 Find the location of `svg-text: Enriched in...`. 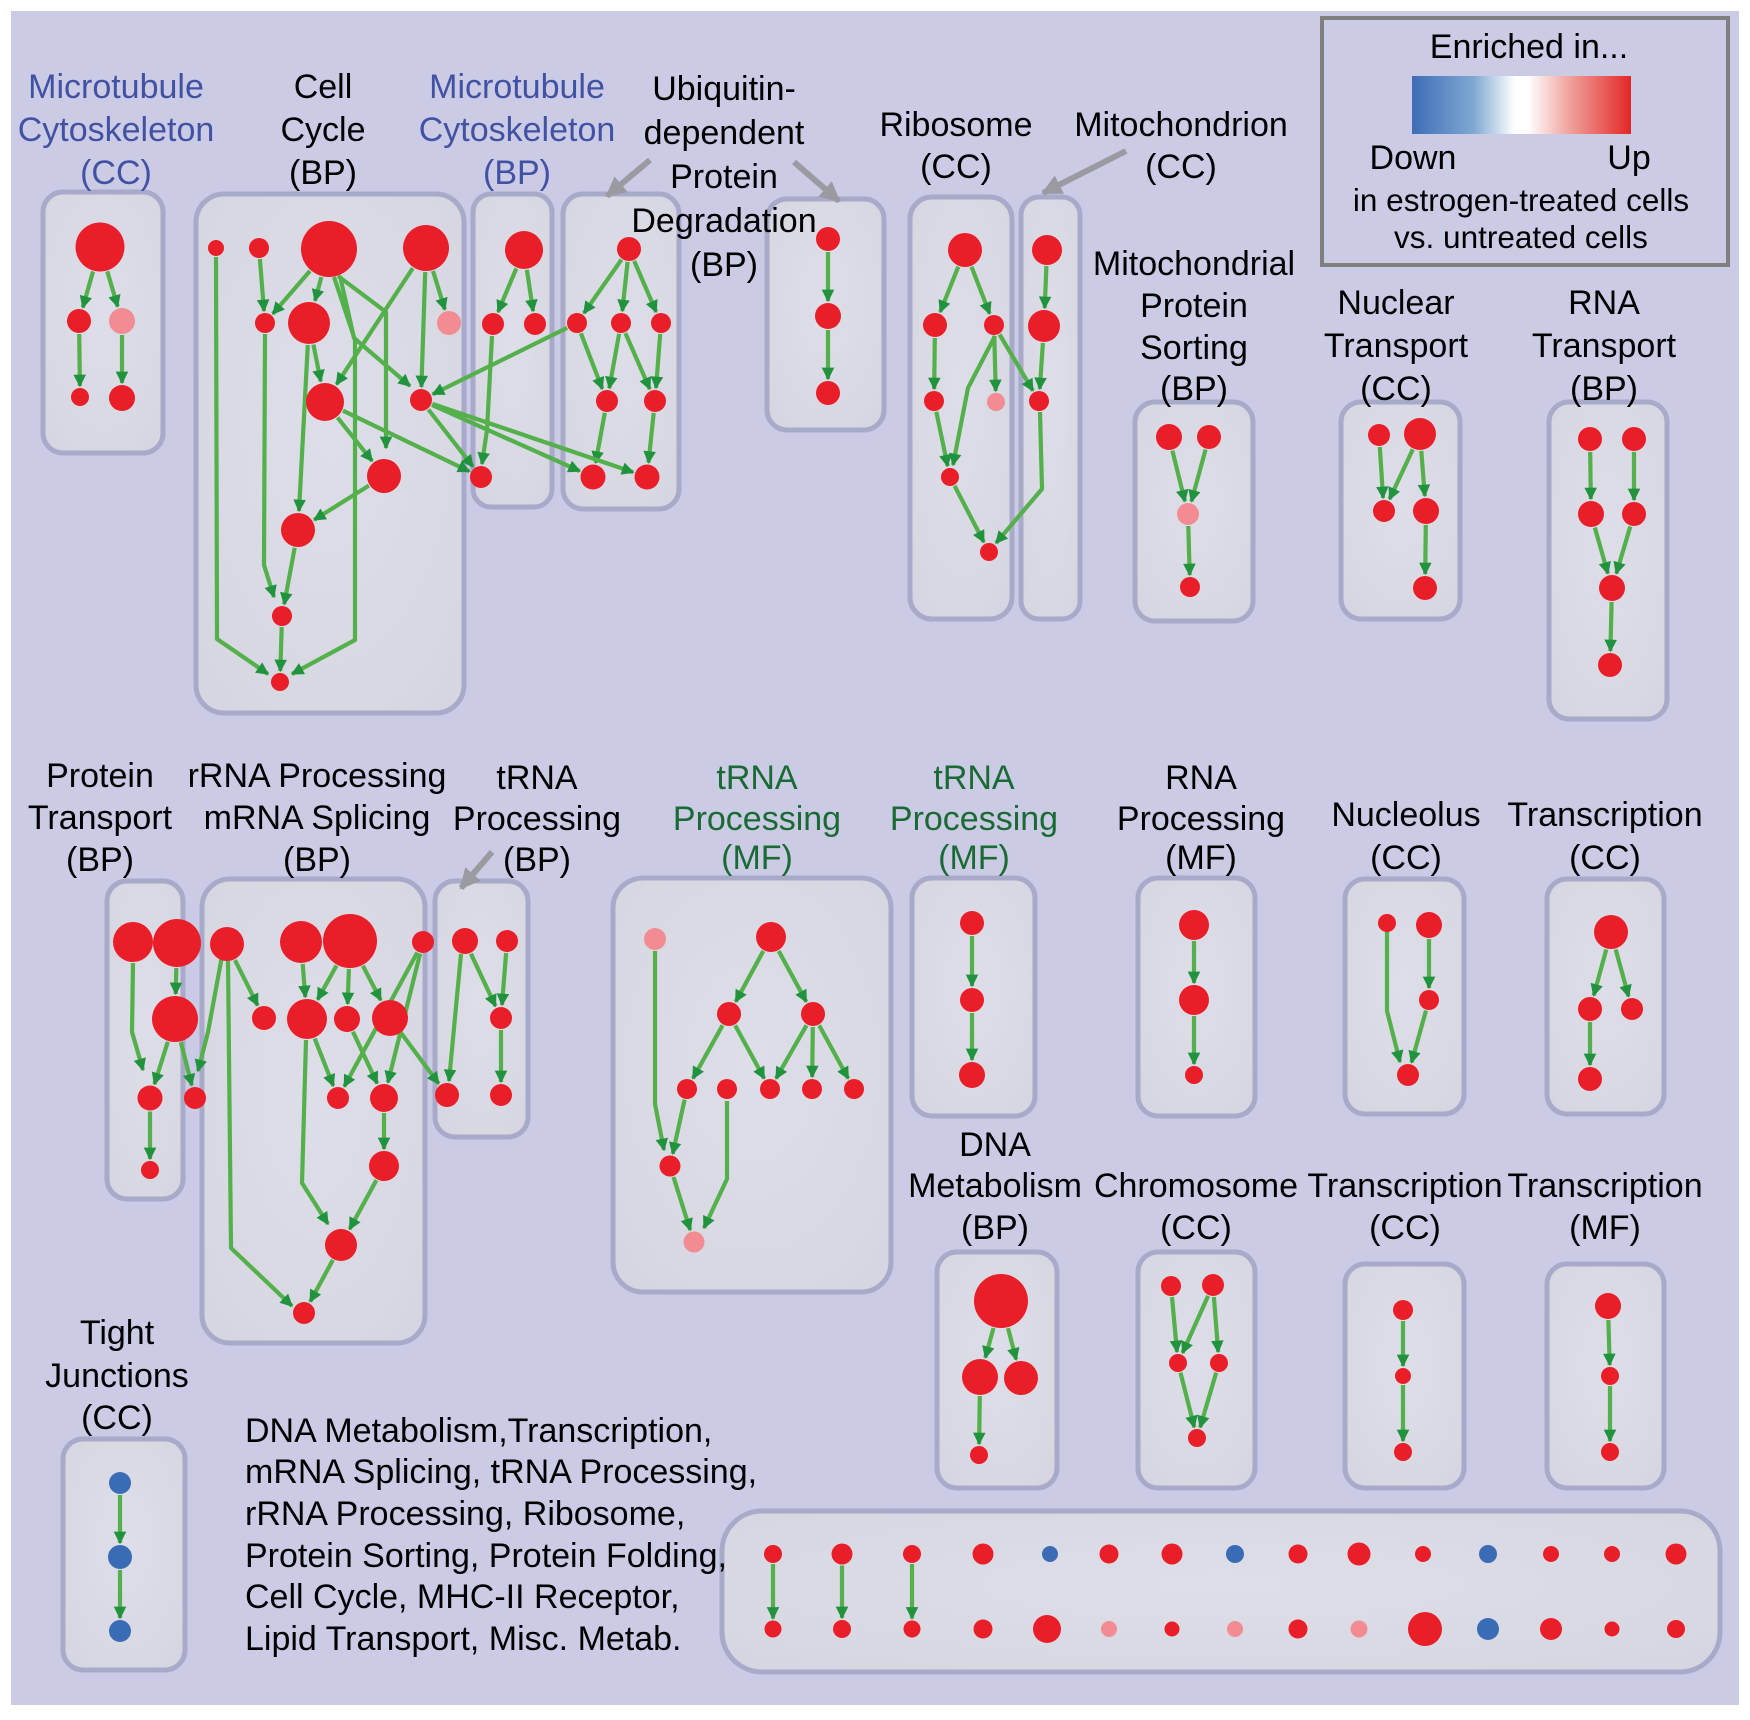

svg-text: Enriched in... is located at coordinates (1529, 47).